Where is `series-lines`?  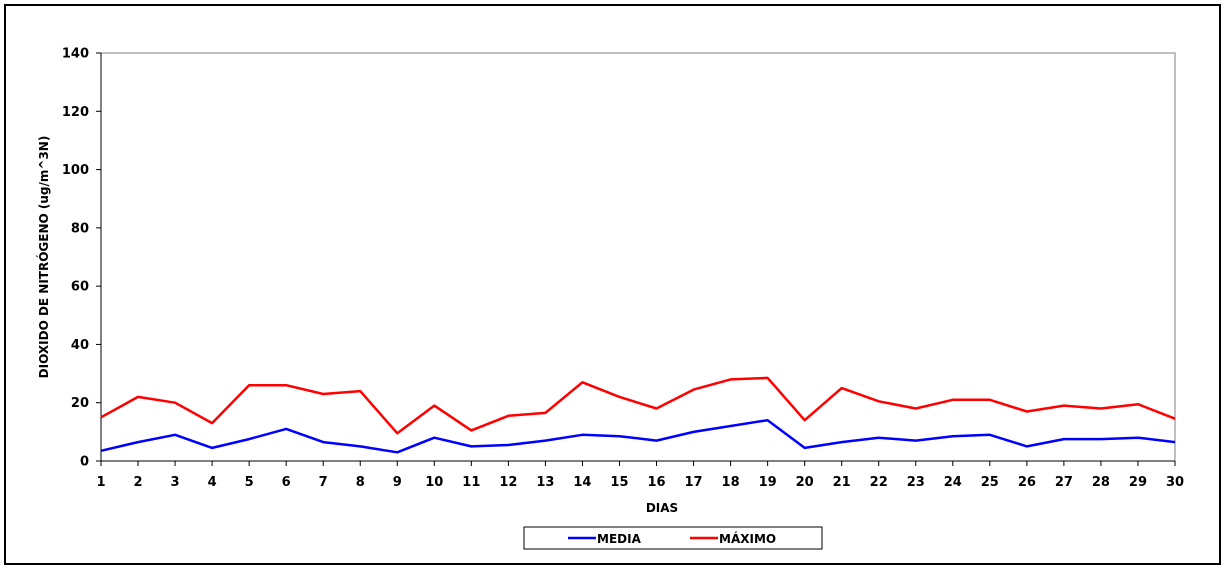 series-lines is located at coordinates (638, 415).